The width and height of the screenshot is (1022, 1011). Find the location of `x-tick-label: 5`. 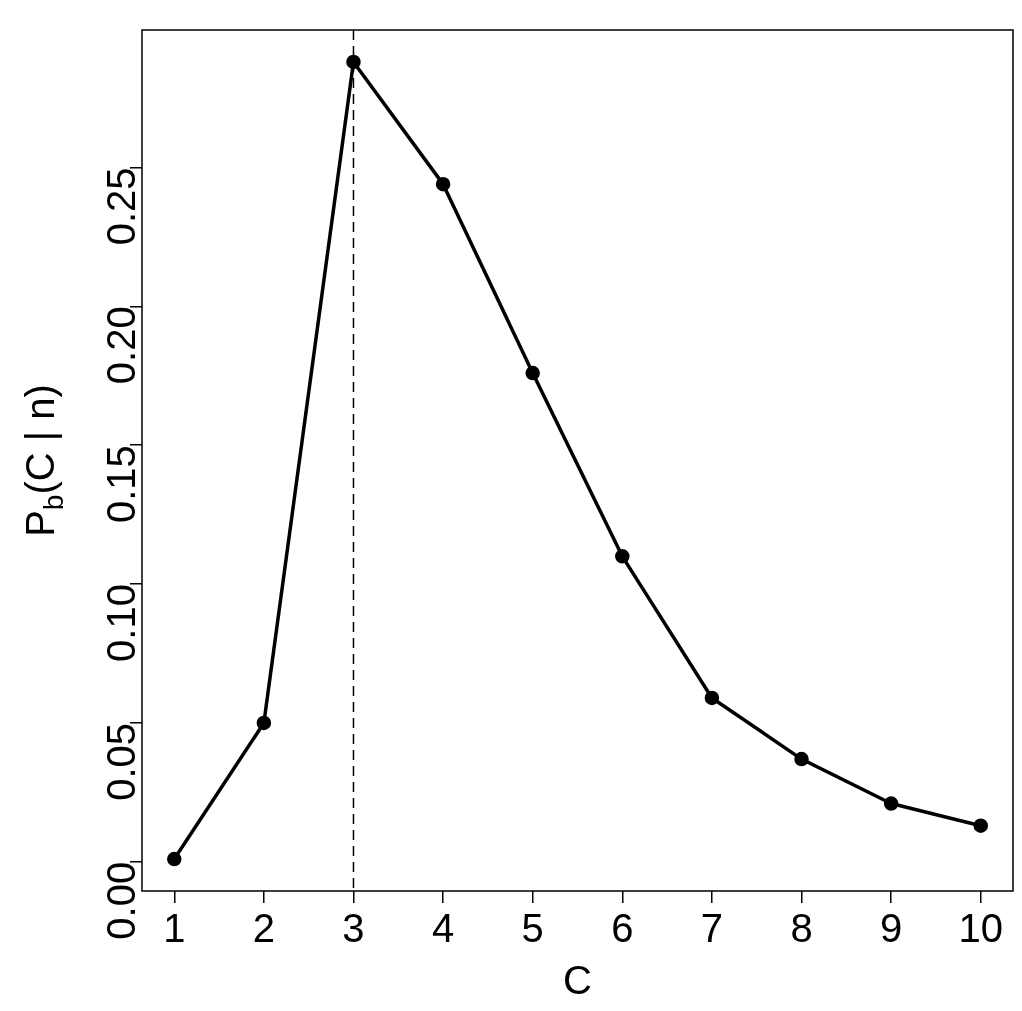

x-tick-label: 5 is located at coordinates (532, 928).